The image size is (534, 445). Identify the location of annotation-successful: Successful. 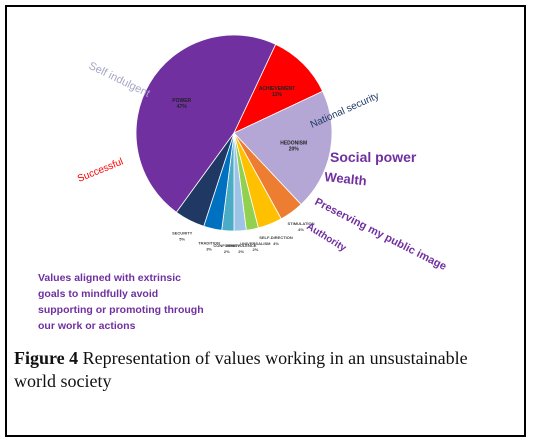
(100, 170).